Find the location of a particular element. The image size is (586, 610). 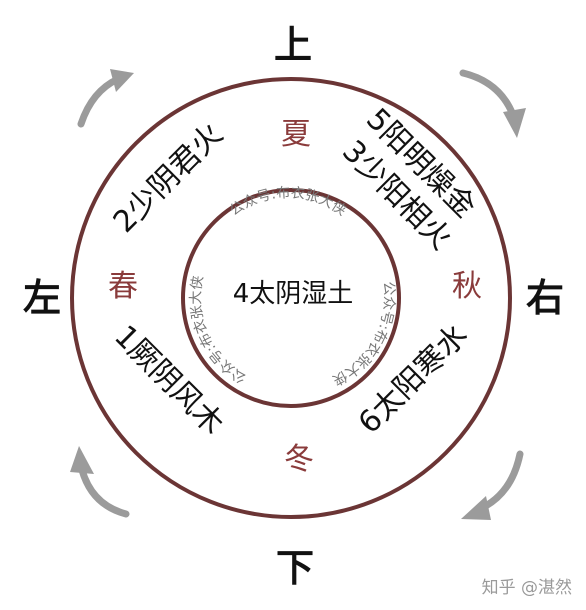

center-label: 4太阴湿土 is located at coordinates (293, 294).